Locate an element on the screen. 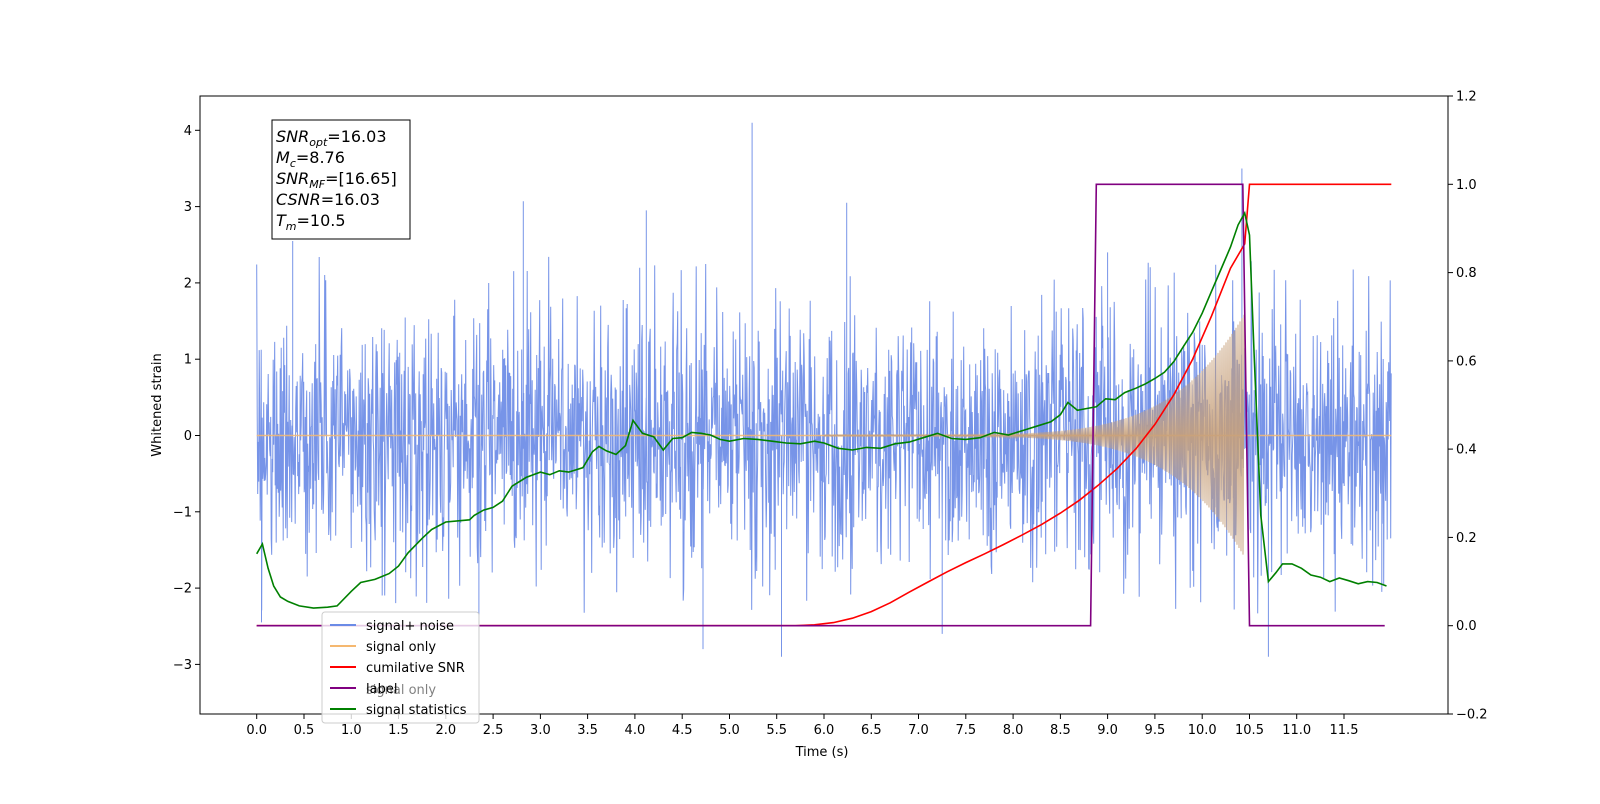 The height and width of the screenshot is (804, 1600). x-tick-label: 5.5 is located at coordinates (776, 730).